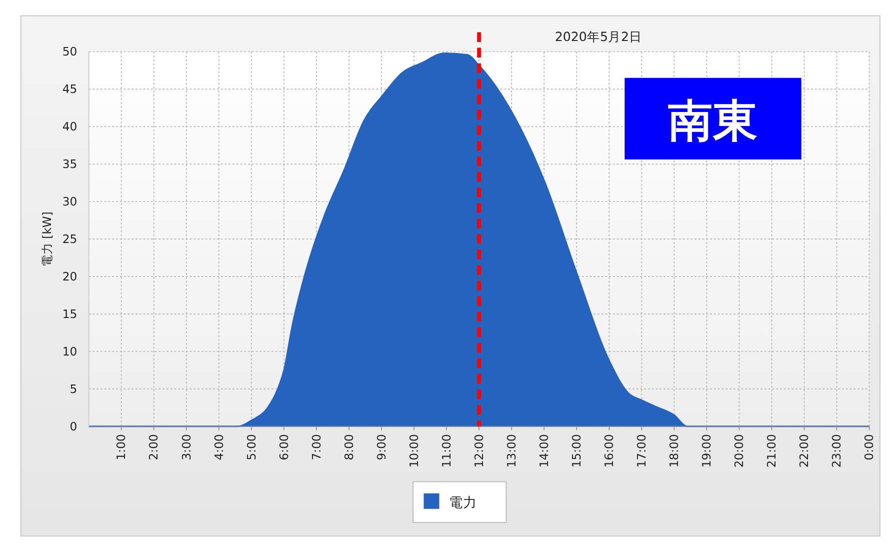 The height and width of the screenshot is (546, 895). Describe the element at coordinates (186, 447) in the screenshot. I see `x-tick-label: 3:00` at that location.